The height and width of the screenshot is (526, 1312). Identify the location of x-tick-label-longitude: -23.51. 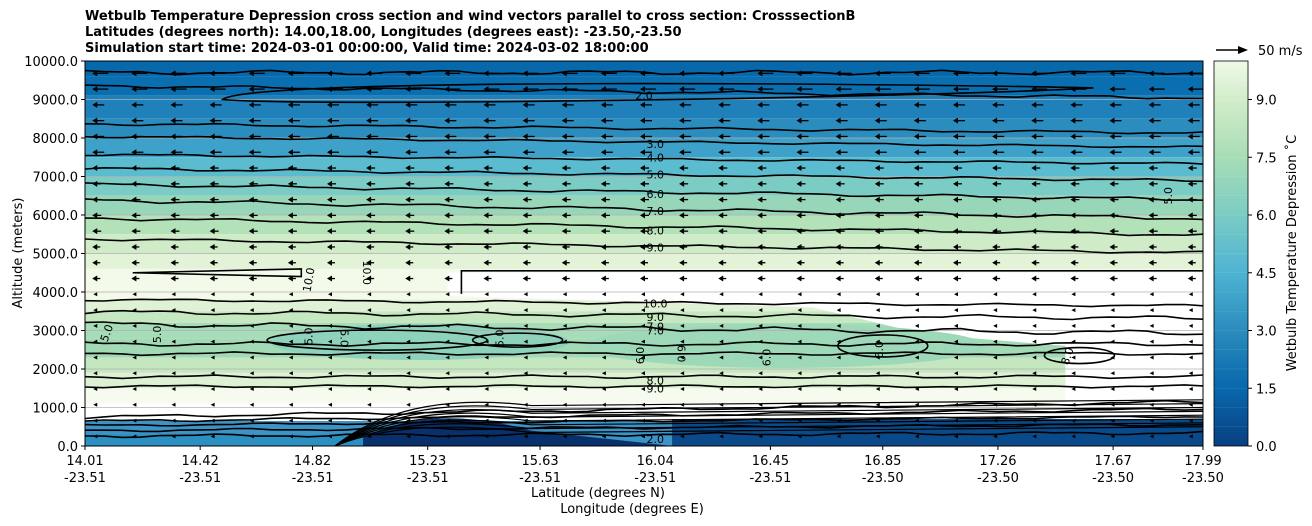
(540, 478).